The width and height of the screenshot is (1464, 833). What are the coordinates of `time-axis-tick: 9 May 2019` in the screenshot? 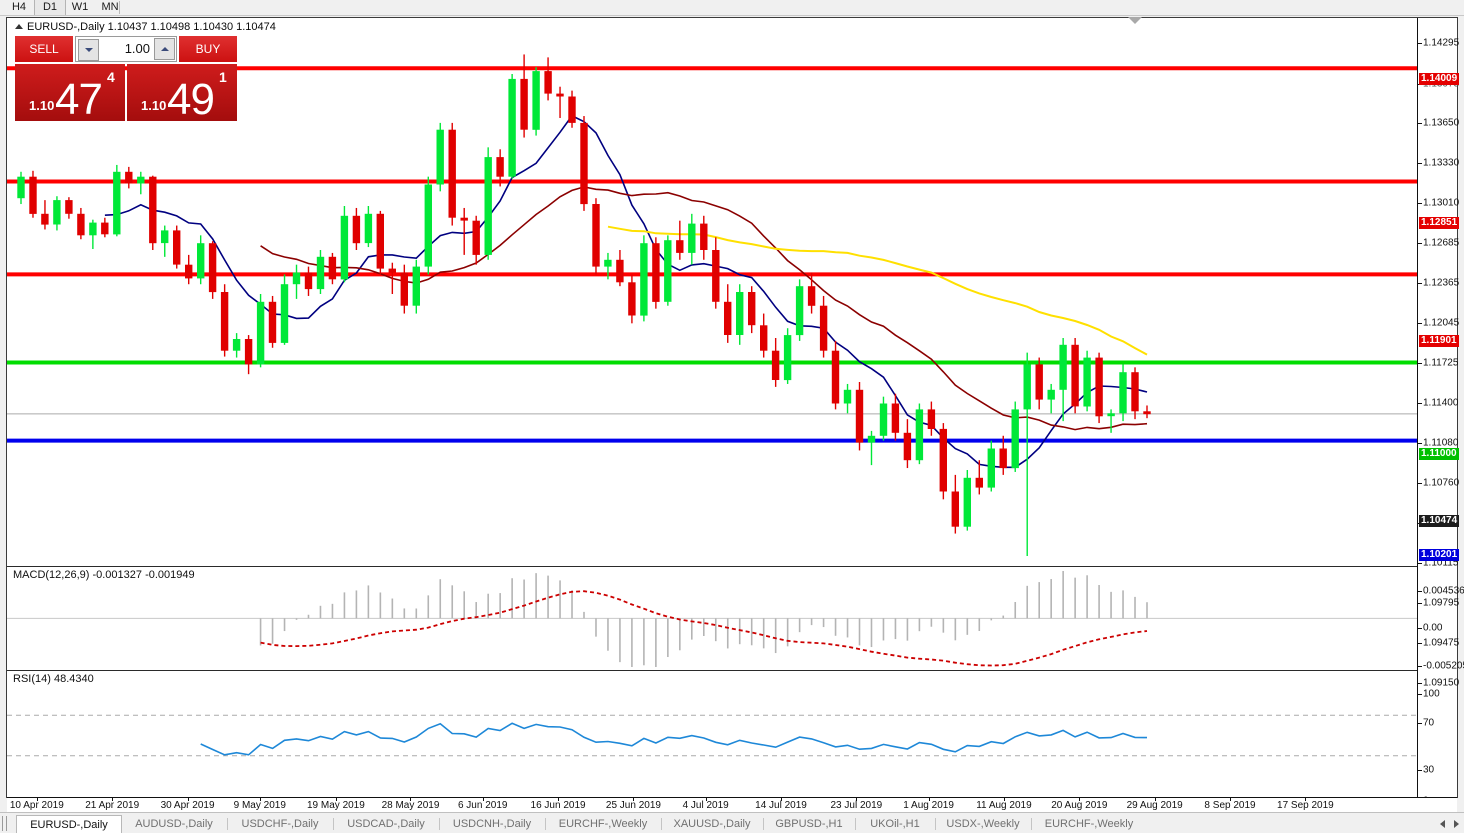 It's located at (259, 805).